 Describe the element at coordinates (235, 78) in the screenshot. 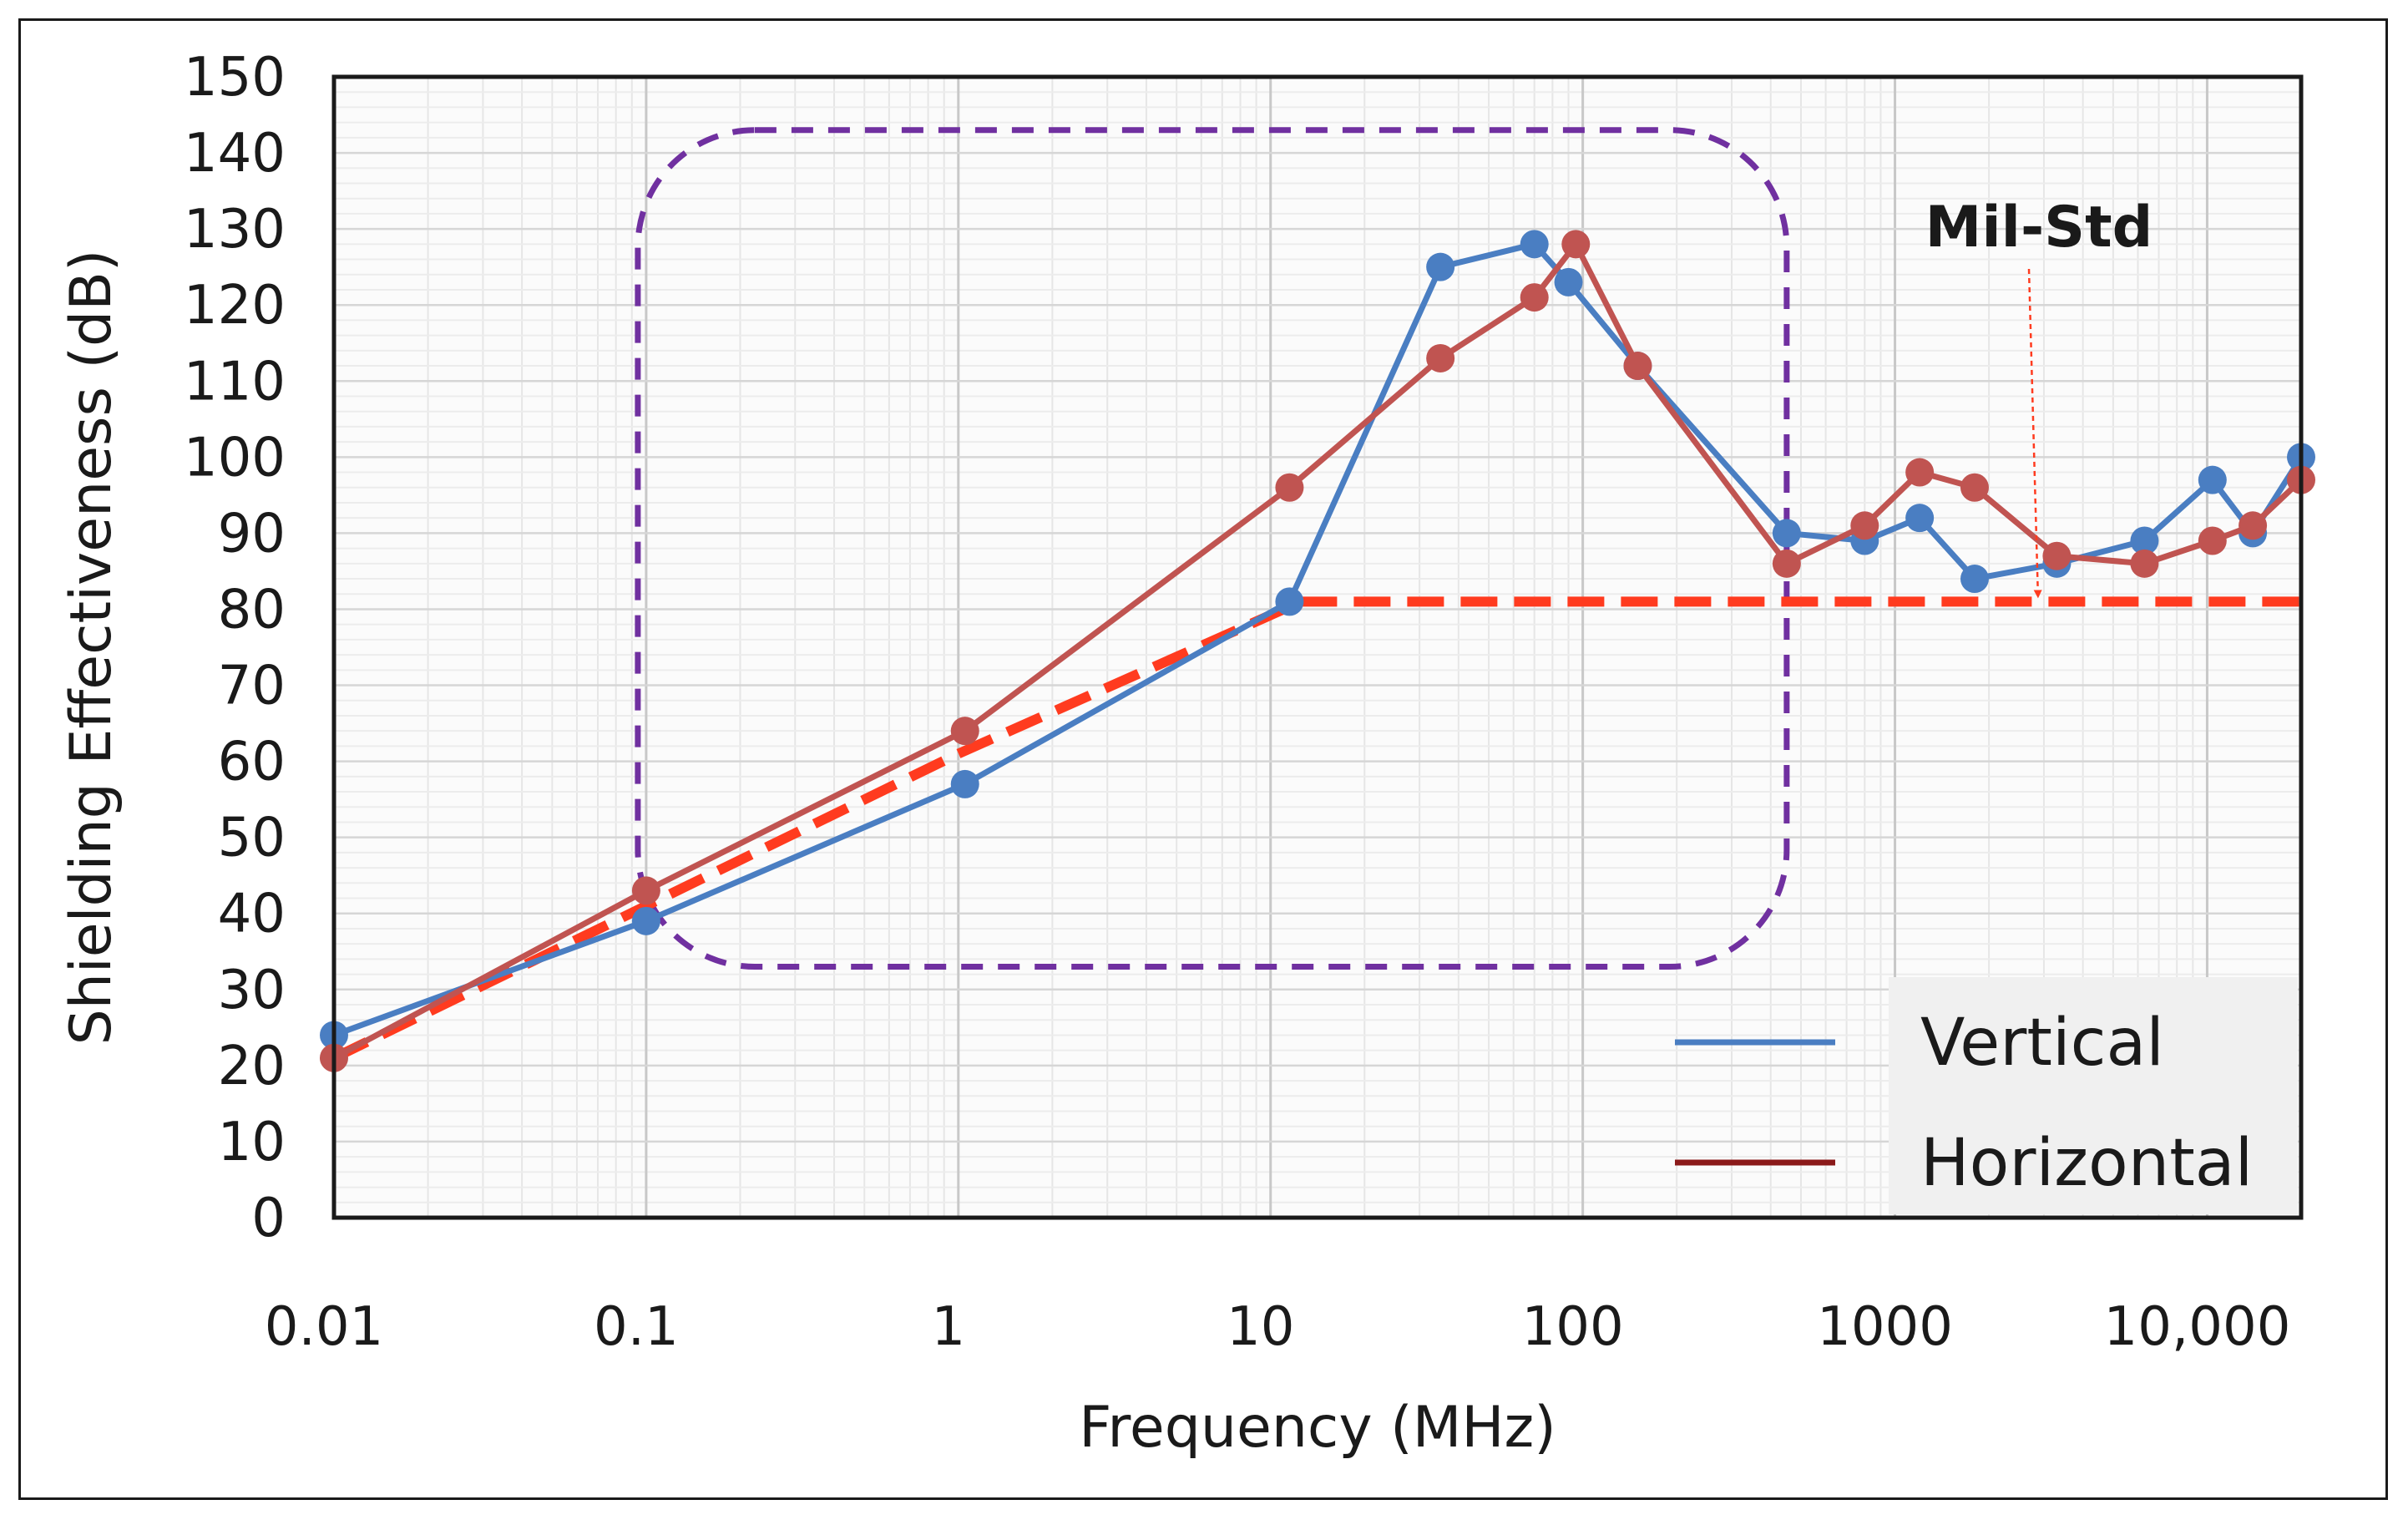

I see `y-tick-label: 150` at that location.